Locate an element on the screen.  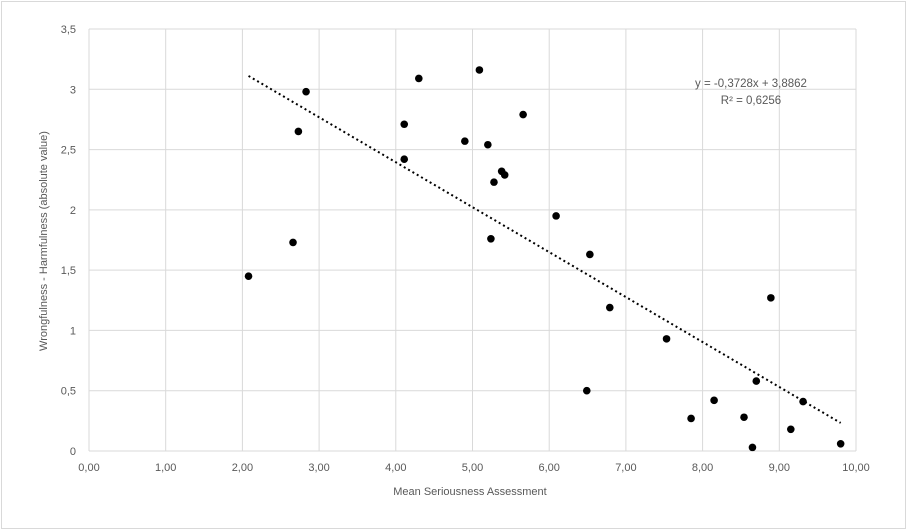
y-tick-label: 0 is located at coordinates (73, 452).